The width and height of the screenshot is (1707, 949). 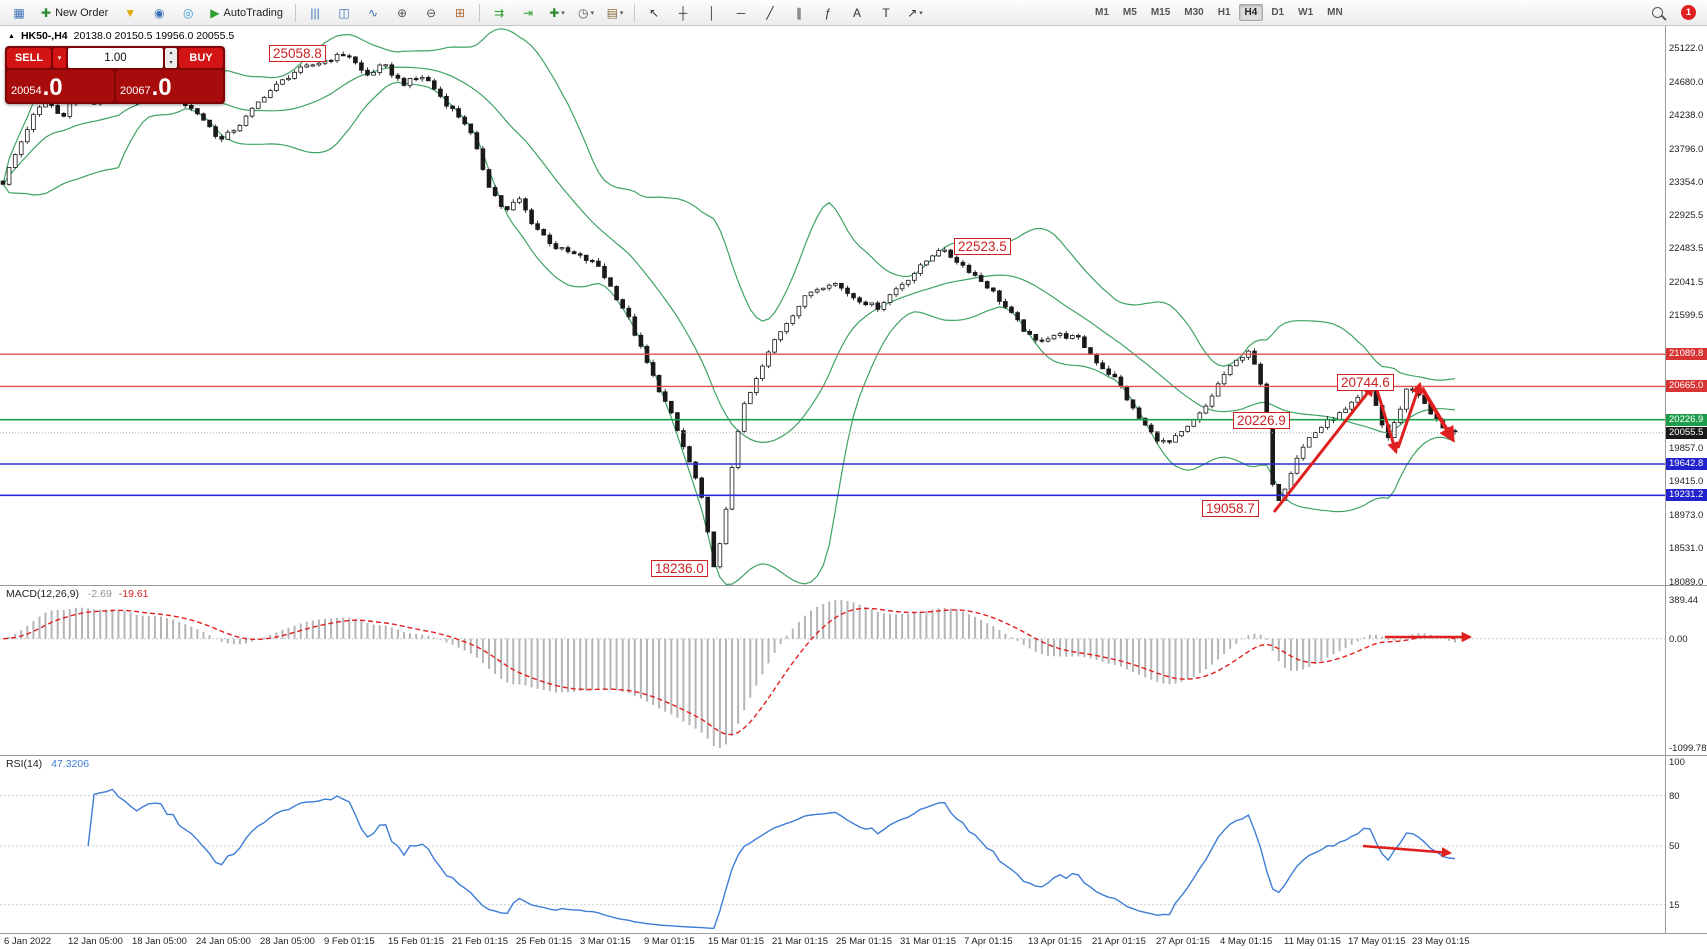 What do you see at coordinates (1129, 12) in the screenshot?
I see `timeframe-m5-button: M5` at bounding box center [1129, 12].